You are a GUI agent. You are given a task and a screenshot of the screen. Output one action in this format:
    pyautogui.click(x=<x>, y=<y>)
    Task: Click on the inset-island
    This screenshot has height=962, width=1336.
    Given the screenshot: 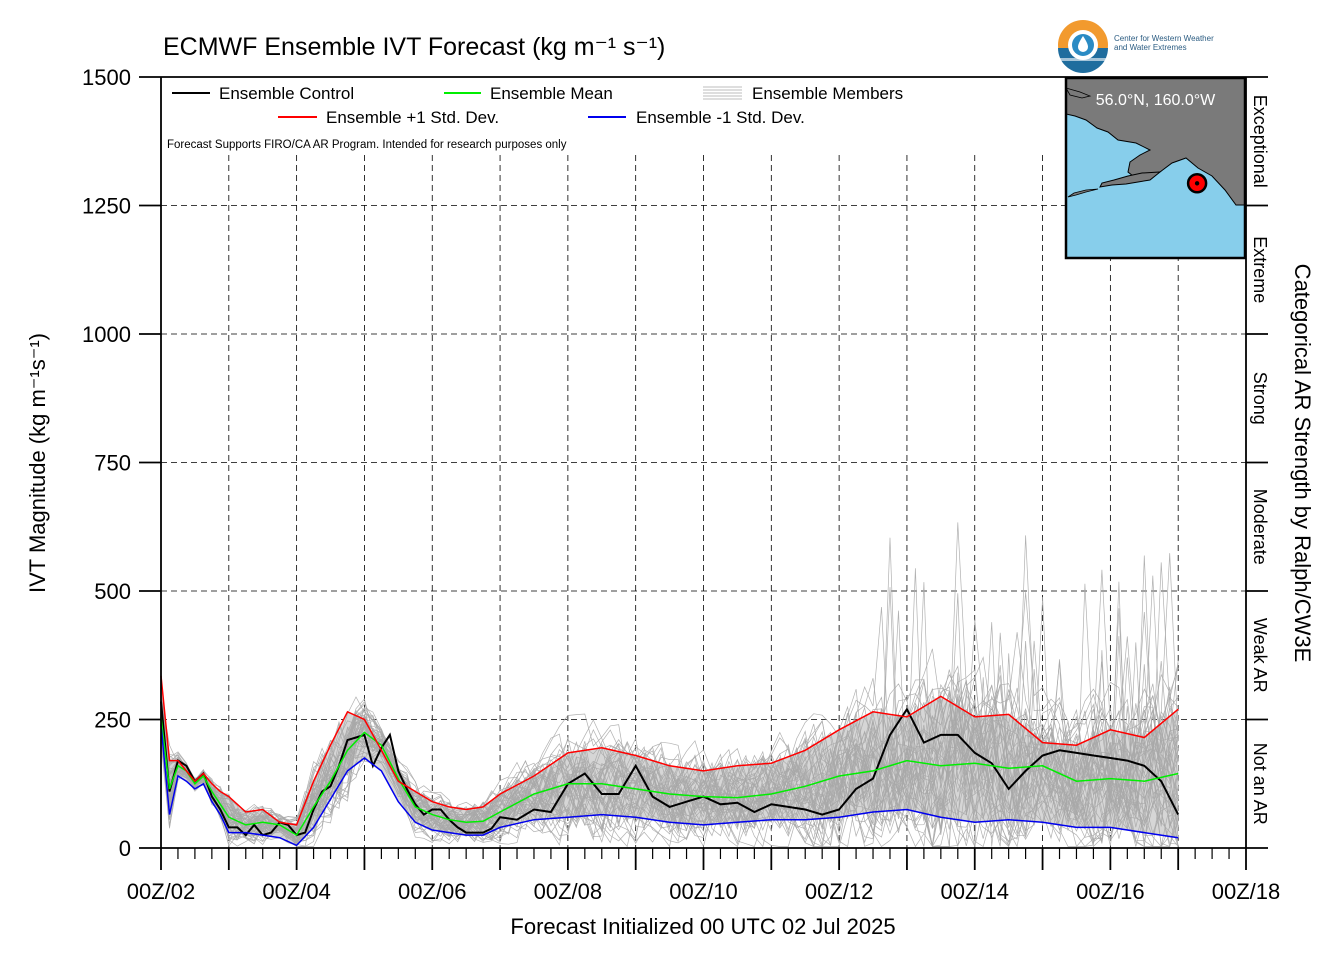 What is the action you would take?
    pyautogui.click(x=1078, y=93)
    